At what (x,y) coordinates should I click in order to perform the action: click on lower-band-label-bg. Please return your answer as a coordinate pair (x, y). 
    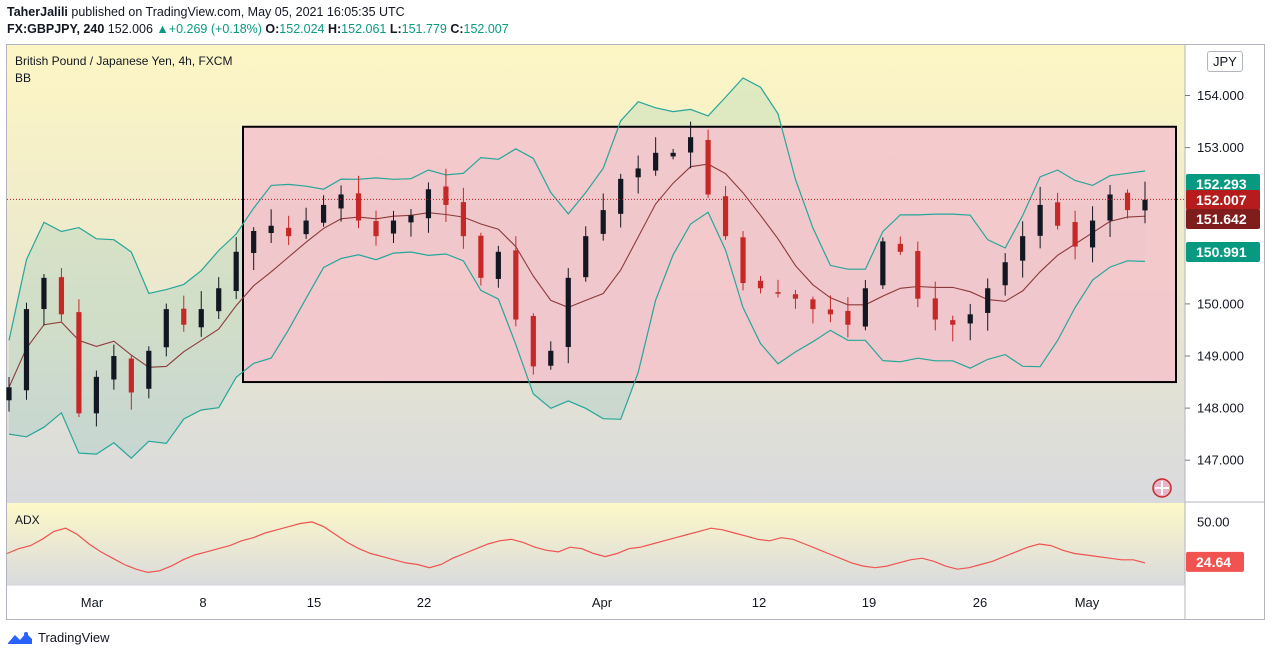
    Looking at the image, I should click on (1223, 252).